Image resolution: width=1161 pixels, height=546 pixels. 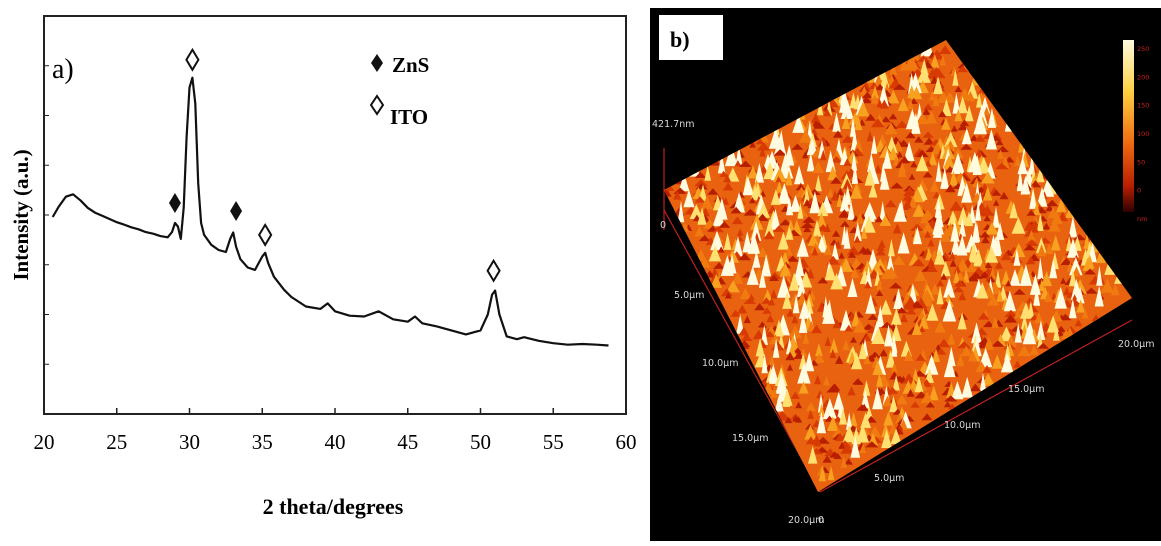 What do you see at coordinates (493, 270) in the screenshot?
I see `ito-peak-marker` at bounding box center [493, 270].